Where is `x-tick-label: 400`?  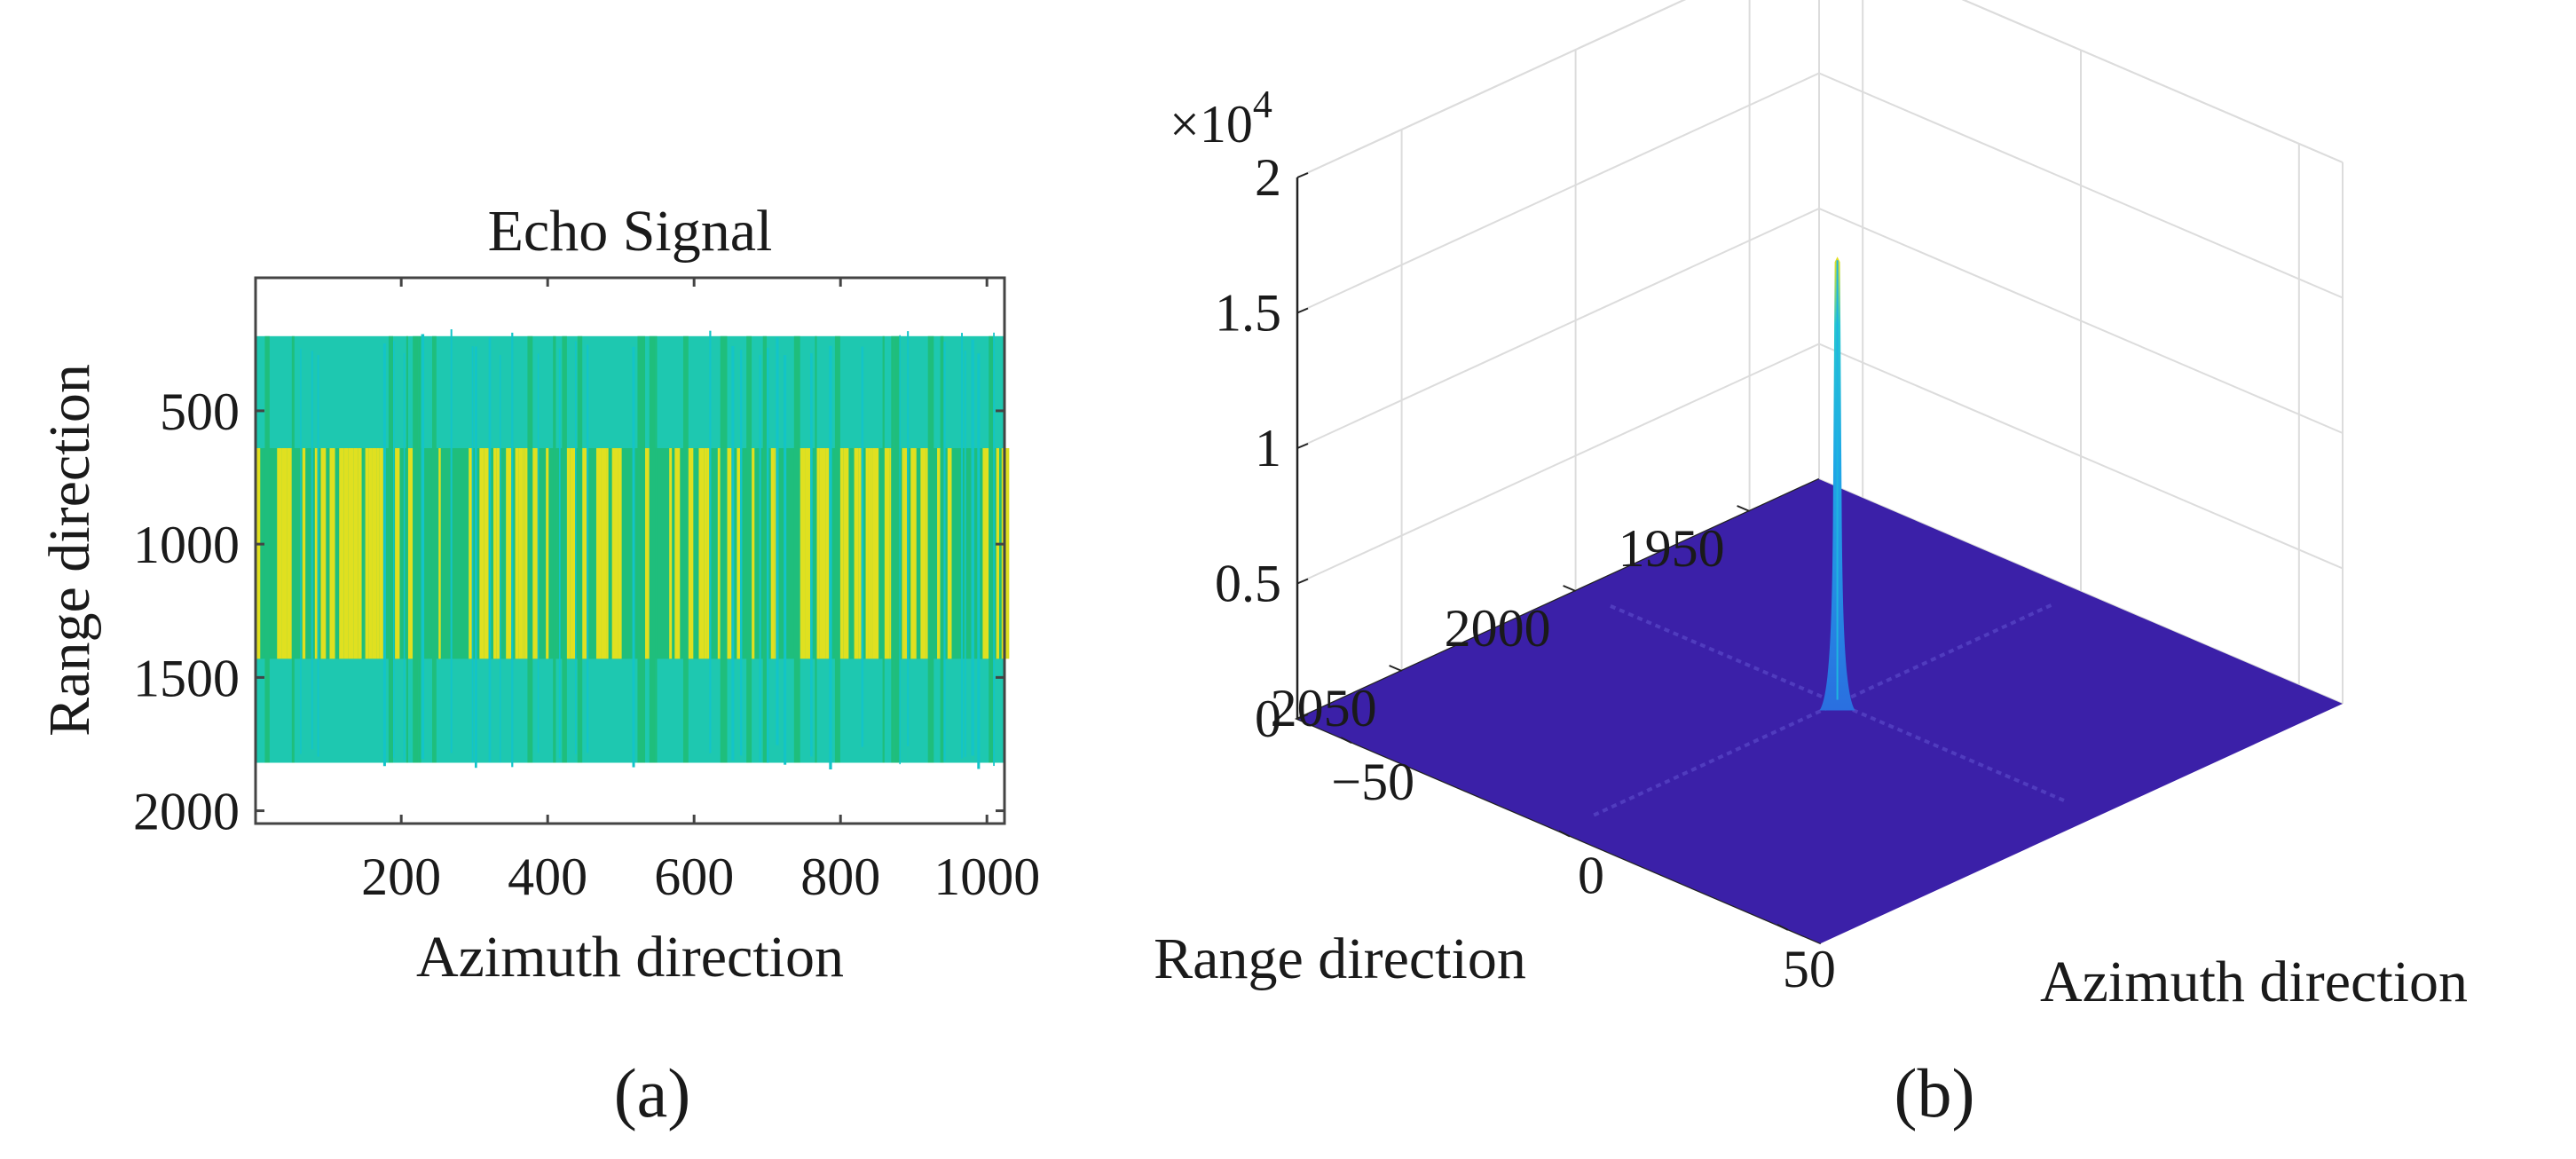 x-tick-label: 400 is located at coordinates (548, 877).